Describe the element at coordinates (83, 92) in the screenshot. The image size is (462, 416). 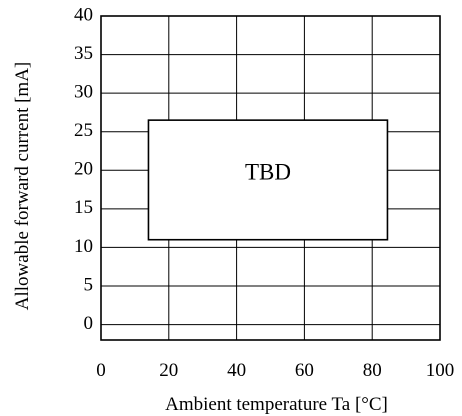
I see `y-tick-label: 30` at that location.